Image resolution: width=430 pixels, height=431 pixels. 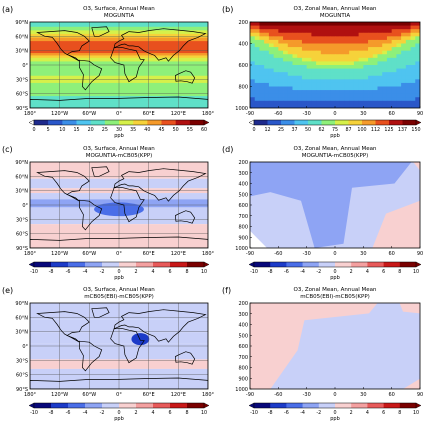 What do you see at coordinates (21, 177) in the screenshot?
I see `y-tick-label: 60°N` at bounding box center [21, 177].